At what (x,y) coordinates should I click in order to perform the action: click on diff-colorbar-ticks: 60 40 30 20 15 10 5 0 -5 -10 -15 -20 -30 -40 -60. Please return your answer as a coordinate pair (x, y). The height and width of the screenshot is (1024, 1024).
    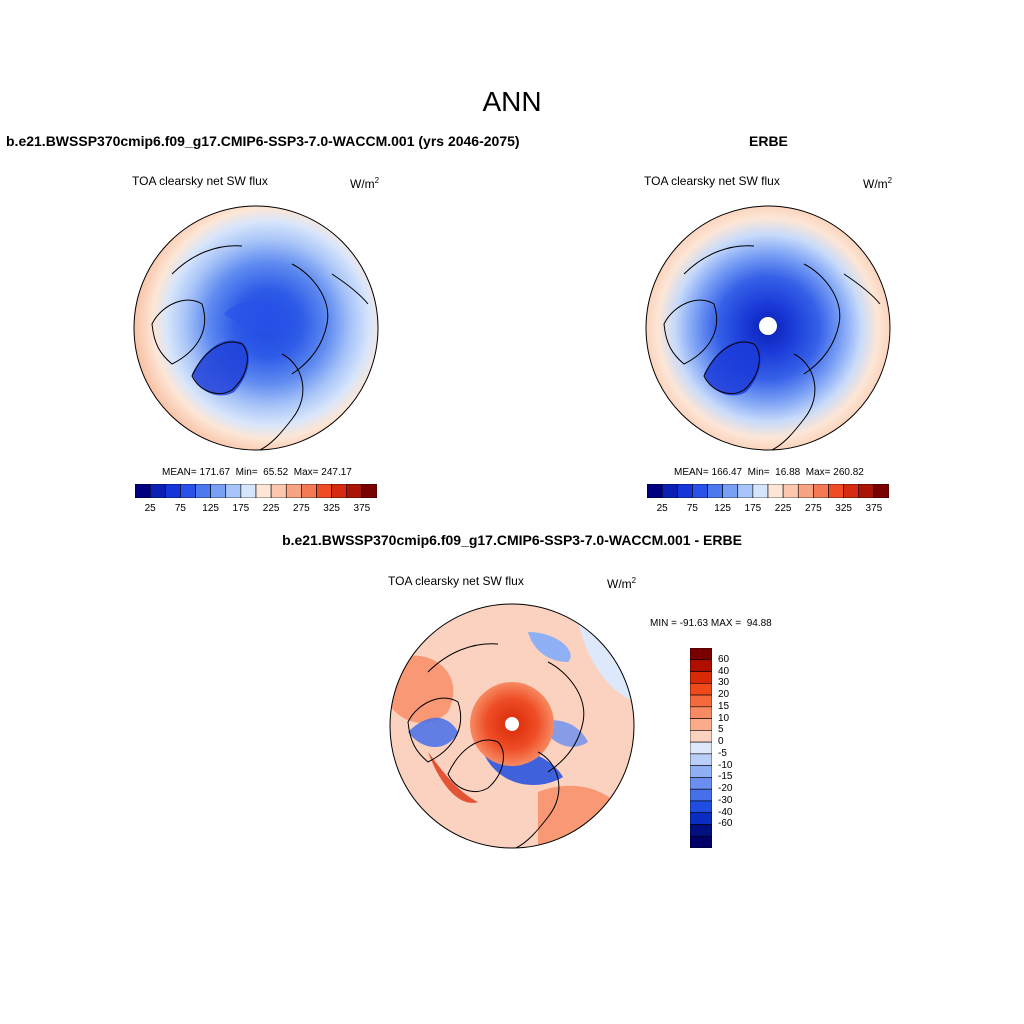
    Looking at the image, I should click on (730, 748).